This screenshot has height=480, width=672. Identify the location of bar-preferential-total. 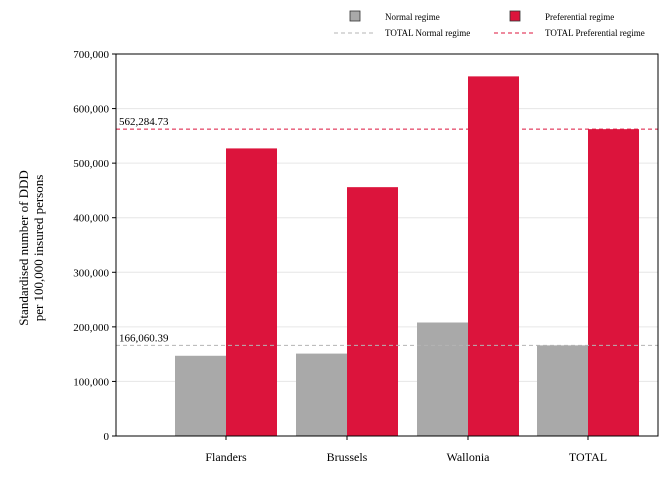
(613, 282).